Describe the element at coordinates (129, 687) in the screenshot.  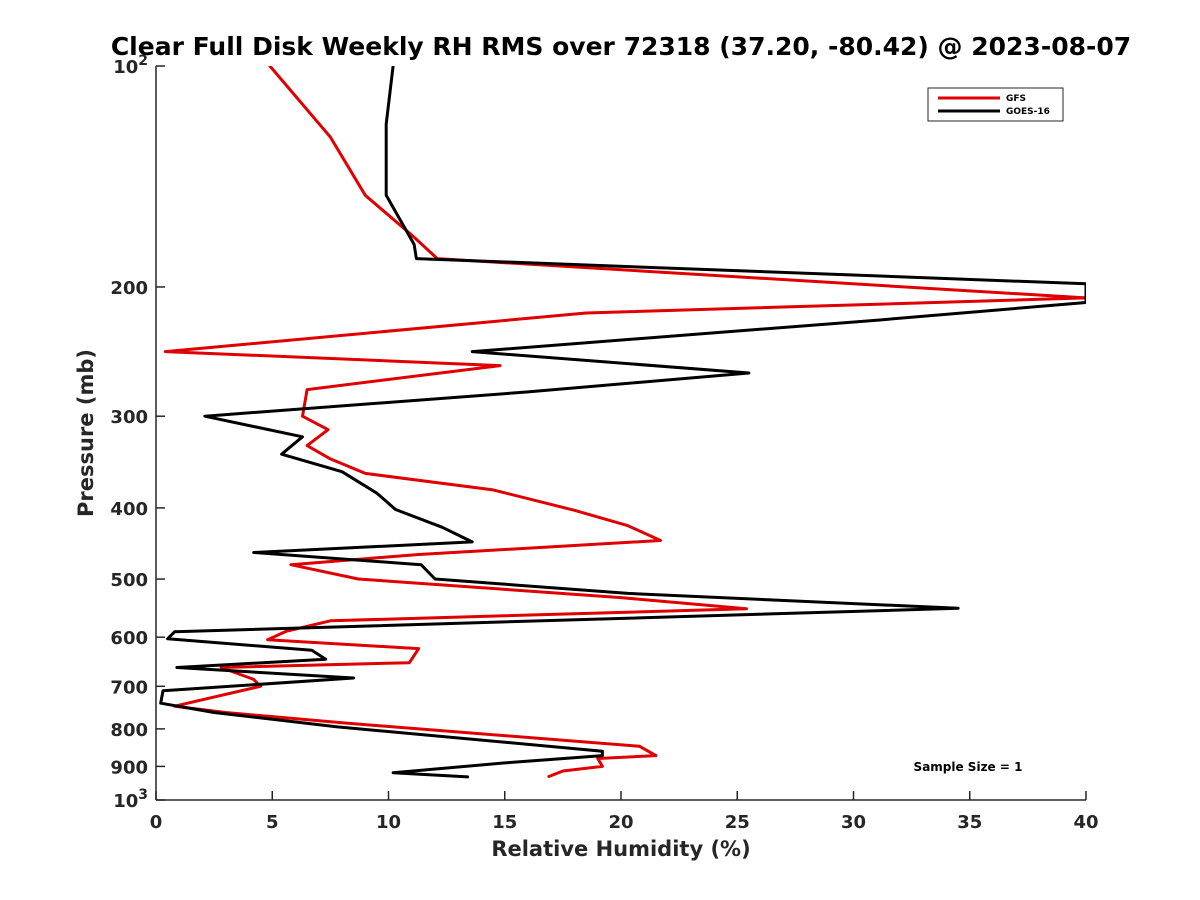
I see `y-tick-label: 700` at that location.